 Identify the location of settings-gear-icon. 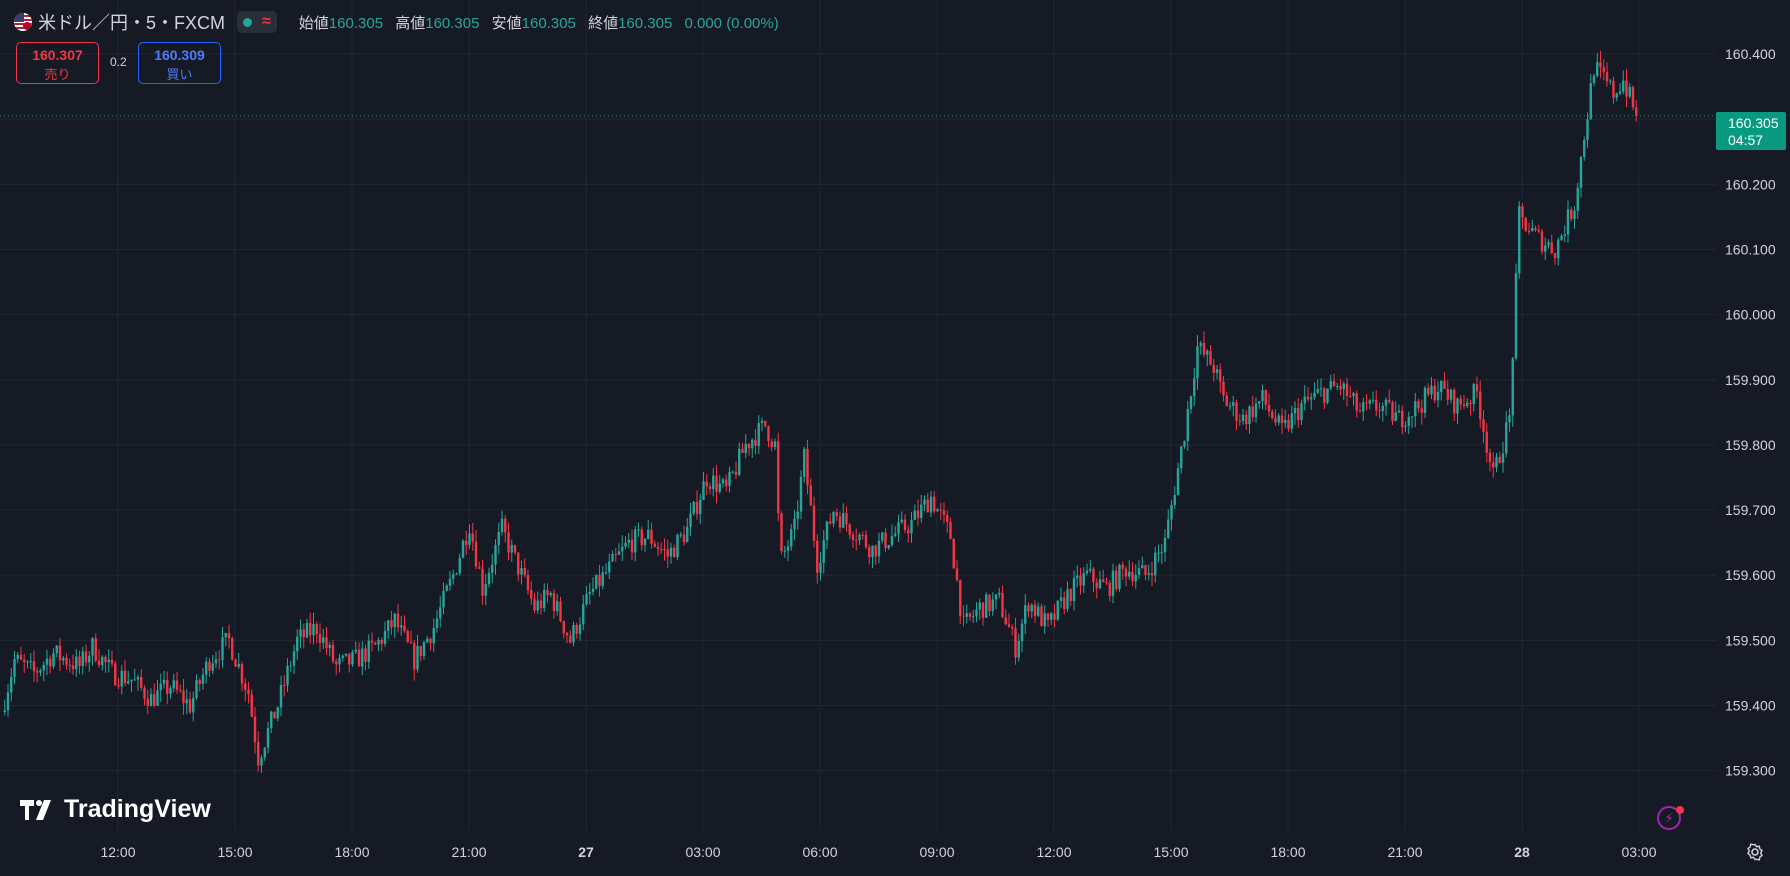
(1755, 852).